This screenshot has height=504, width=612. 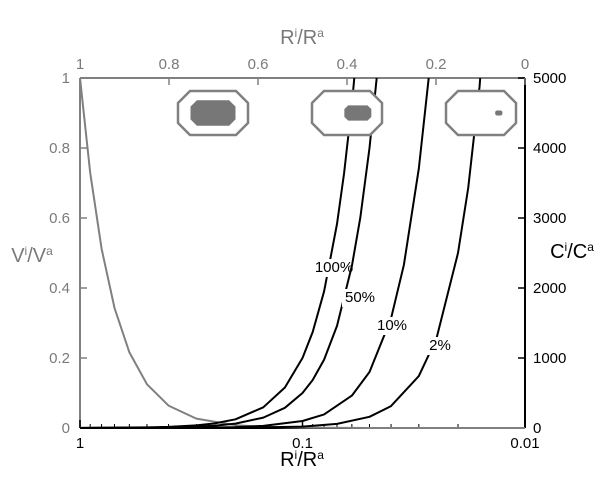 I want to click on bottom-axis-title-label-mid: /R, so click(x=307, y=460).